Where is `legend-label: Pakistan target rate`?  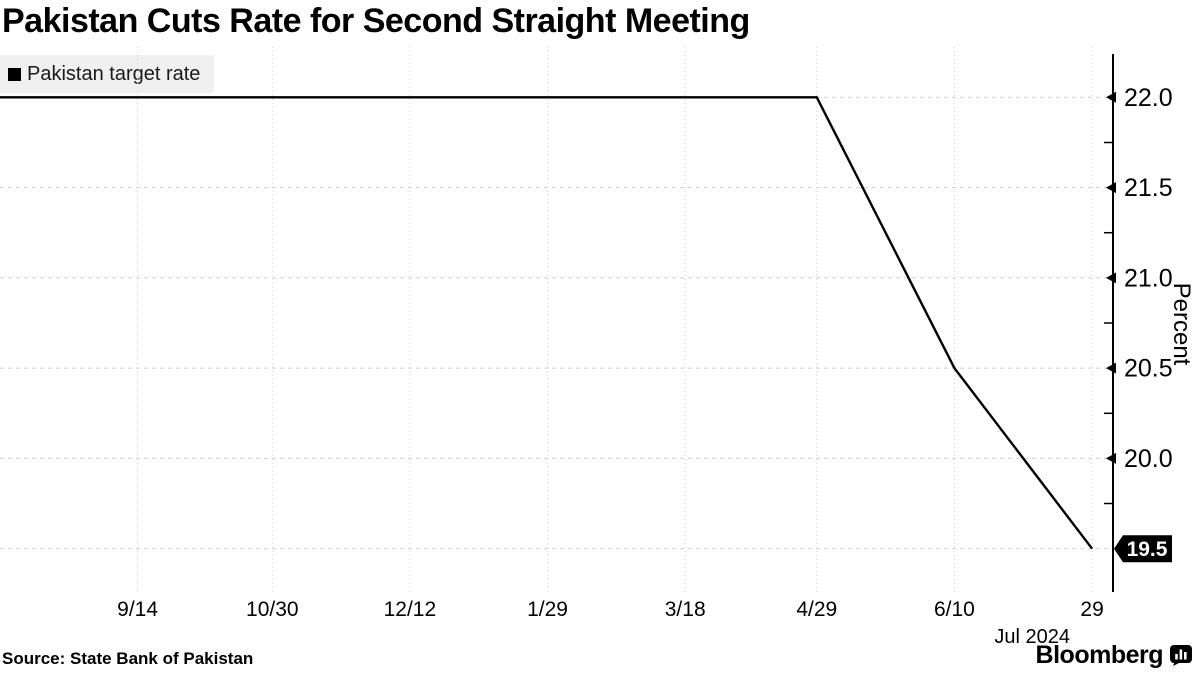 legend-label: Pakistan target rate is located at coordinates (114, 73).